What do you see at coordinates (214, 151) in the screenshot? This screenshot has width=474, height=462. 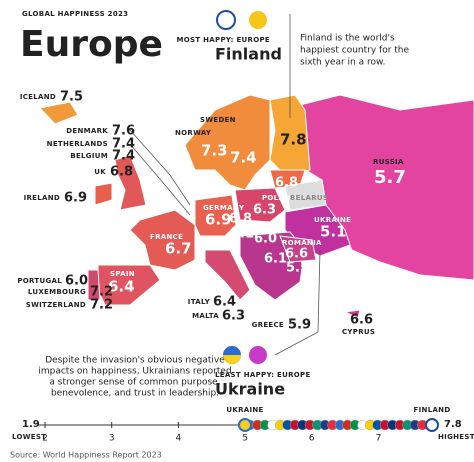 I see `country-score: 7.3` at bounding box center [214, 151].